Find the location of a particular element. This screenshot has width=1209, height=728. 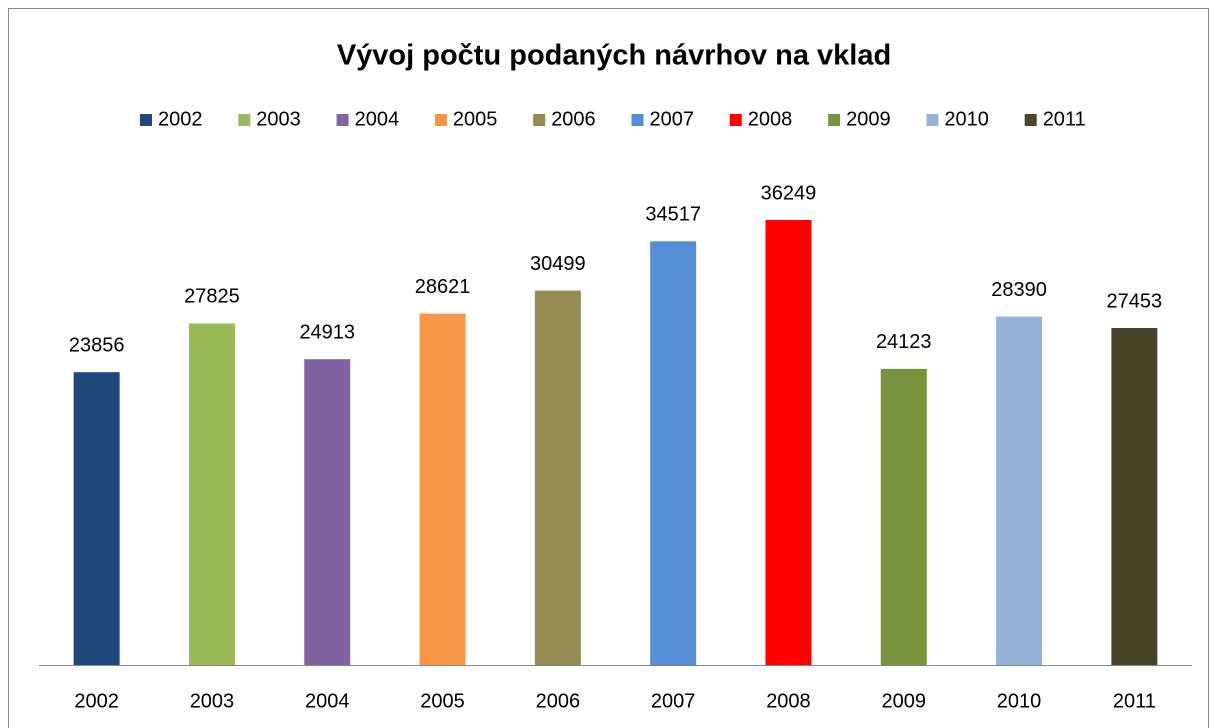

legend-label: 2006 is located at coordinates (573, 119).